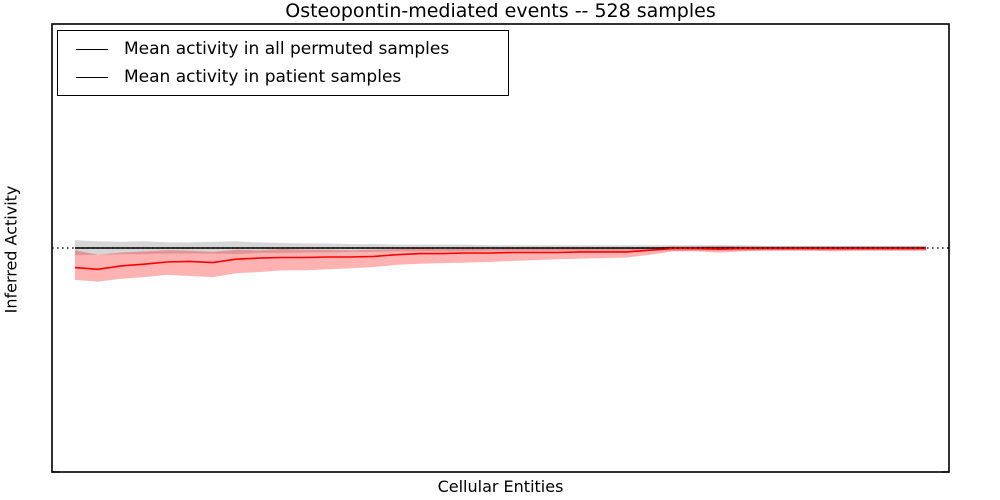 Image resolution: width=1000 pixels, height=500 pixels. I want to click on y-axis-label: Inferred Activity, so click(11, 249).